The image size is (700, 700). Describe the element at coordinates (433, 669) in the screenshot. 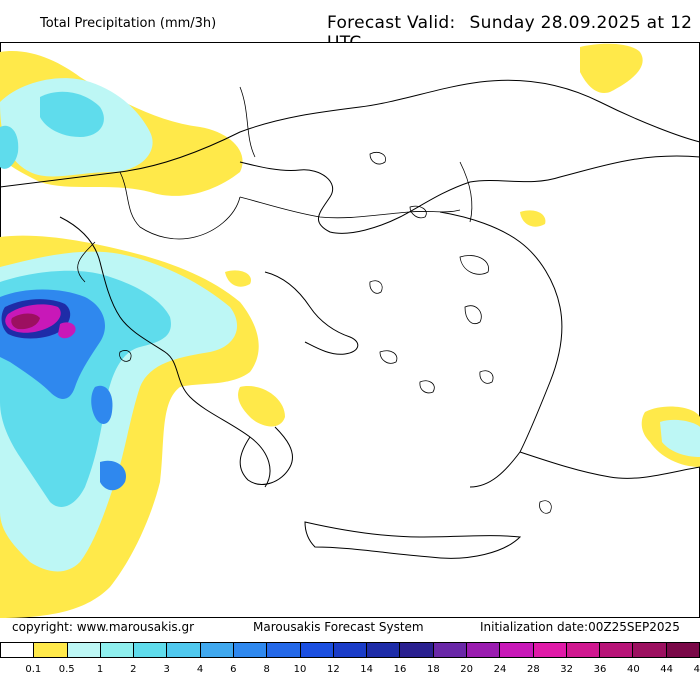

I see `legend-tick: 18` at that location.